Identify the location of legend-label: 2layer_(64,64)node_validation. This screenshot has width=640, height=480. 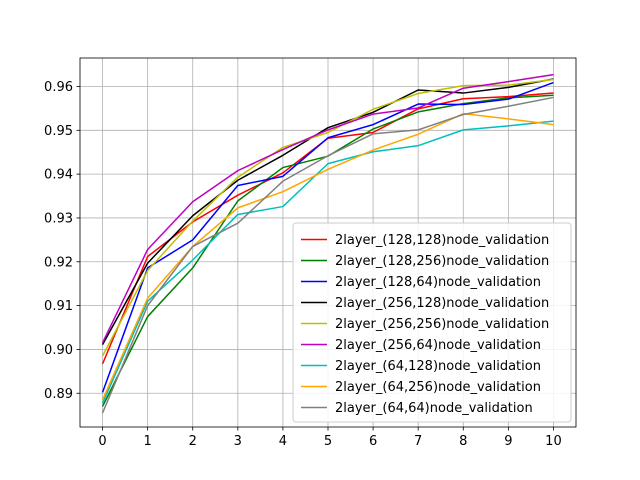
(434, 408).